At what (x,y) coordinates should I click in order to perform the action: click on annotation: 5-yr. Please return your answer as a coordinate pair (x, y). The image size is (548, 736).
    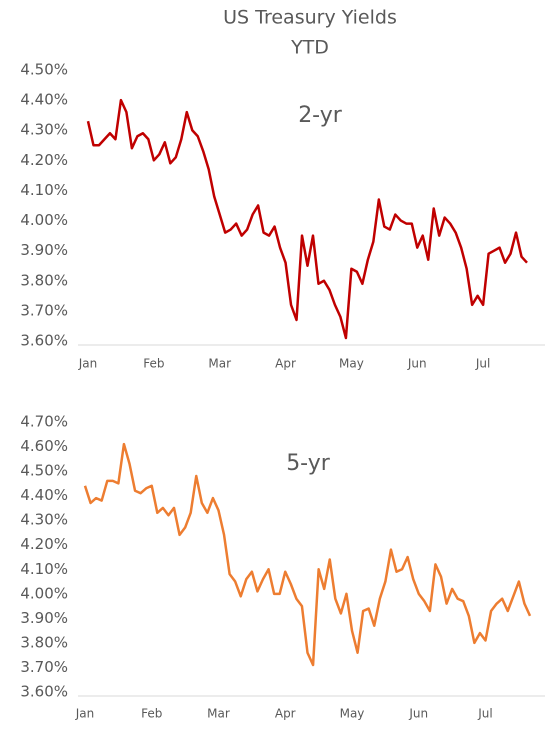
    Looking at the image, I should click on (308, 463).